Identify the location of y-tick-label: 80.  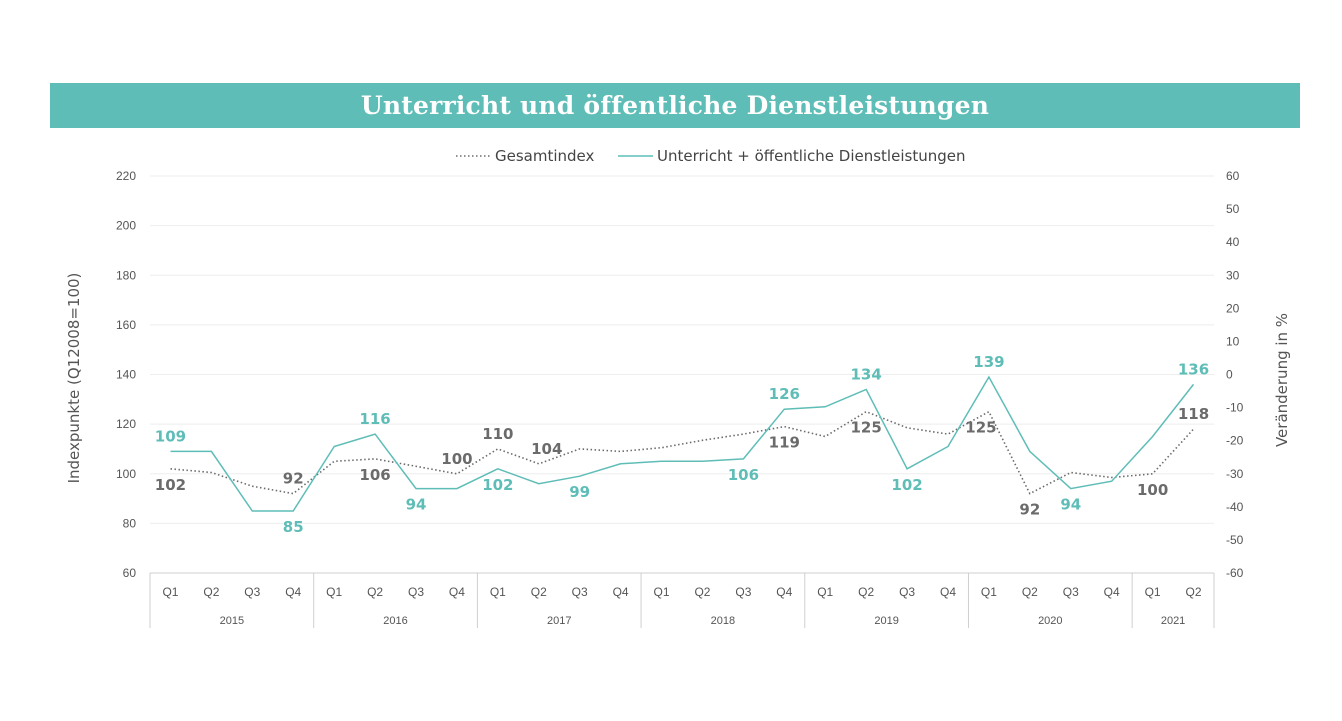
(130, 523).